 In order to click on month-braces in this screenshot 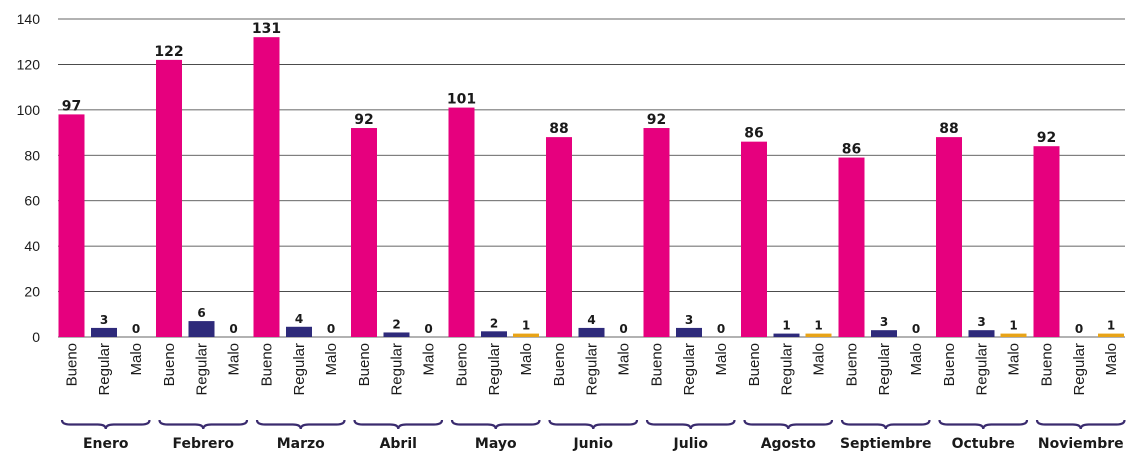, I will do `click(593, 424)`.